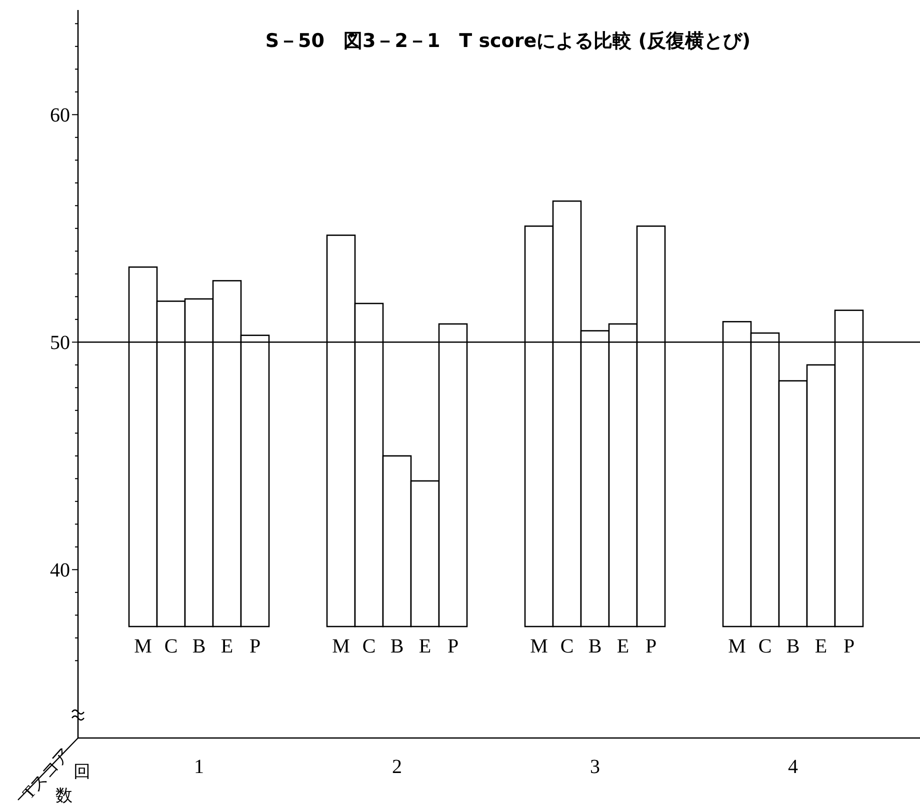  I want to click on series-label: M, so click(143, 647).